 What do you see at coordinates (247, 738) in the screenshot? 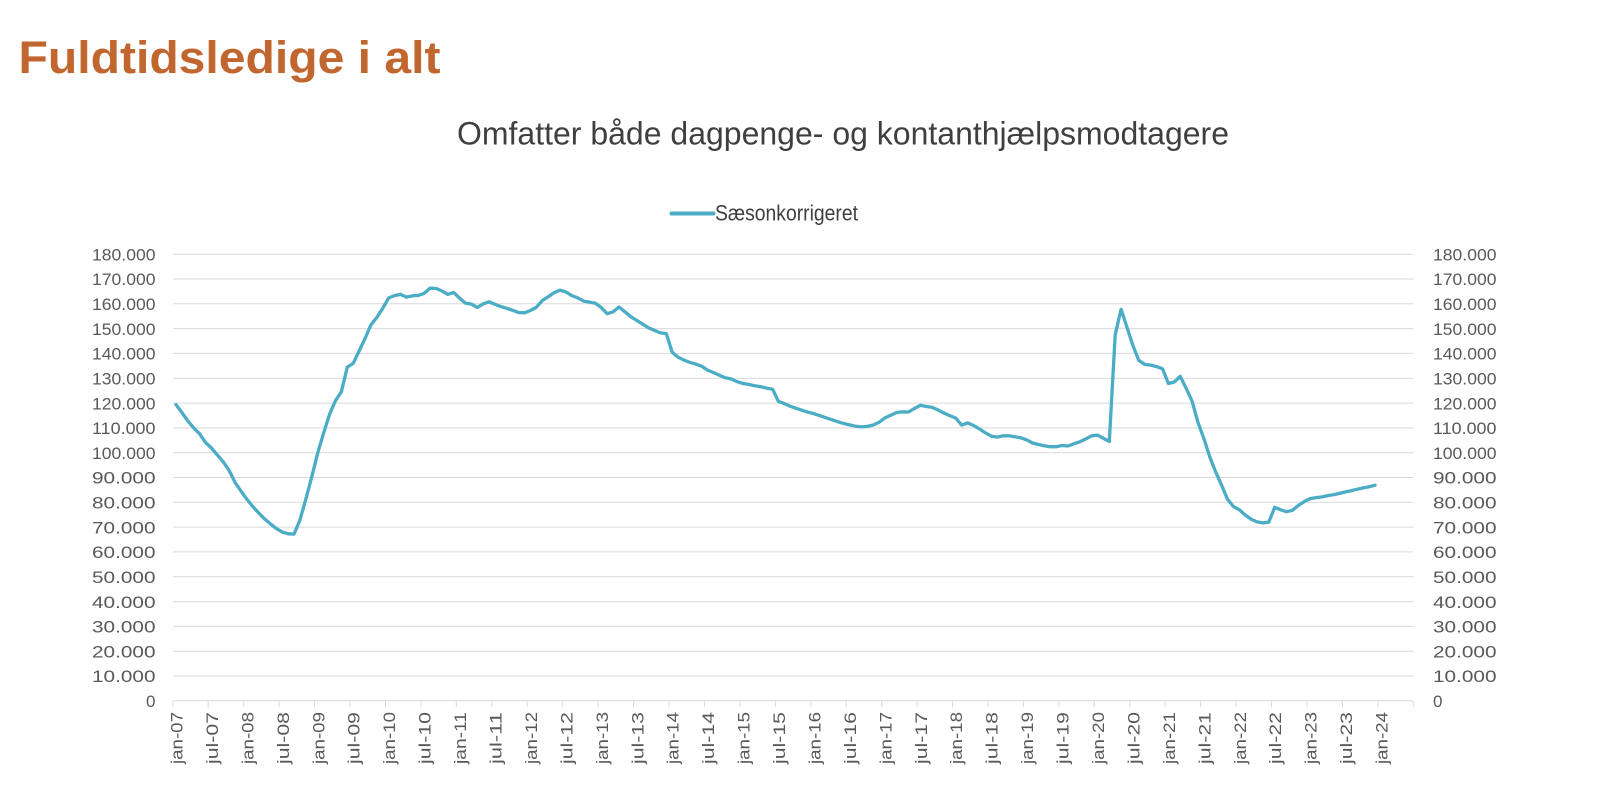
I see `svg-text: jan-08` at bounding box center [247, 738].